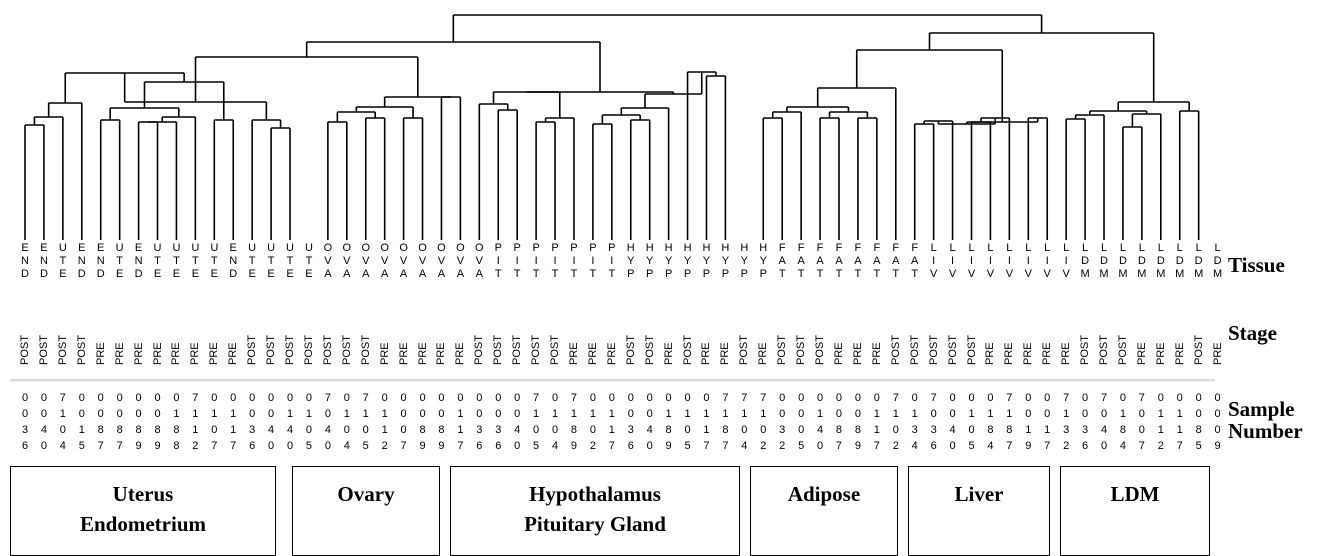  I want to click on tissue-letter: D, so click(1085, 261).